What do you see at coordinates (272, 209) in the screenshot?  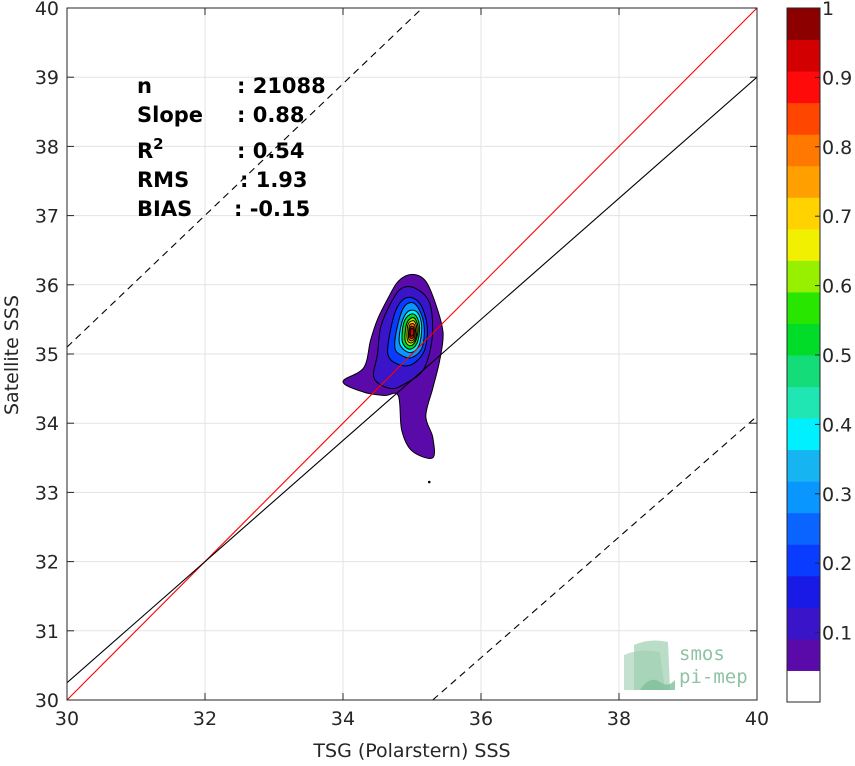 I see `stat-value: : -0.15` at bounding box center [272, 209].